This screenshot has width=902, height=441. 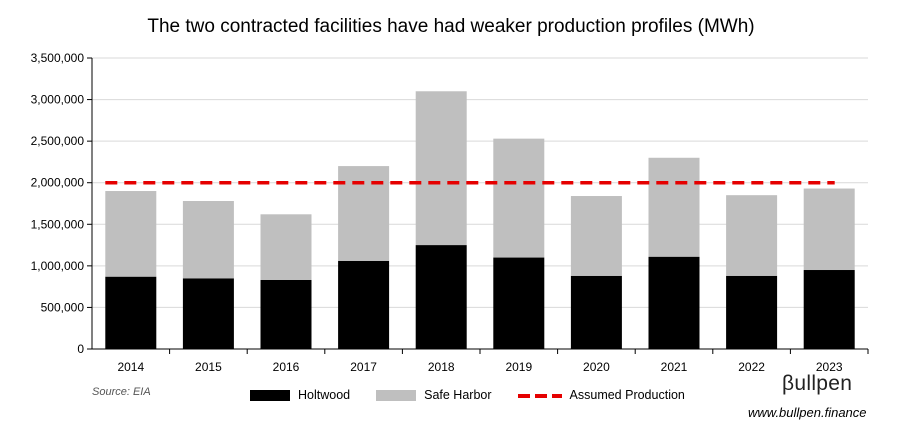 What do you see at coordinates (270, 395) in the screenshot?
I see `legend-swatch-holtwood` at bounding box center [270, 395].